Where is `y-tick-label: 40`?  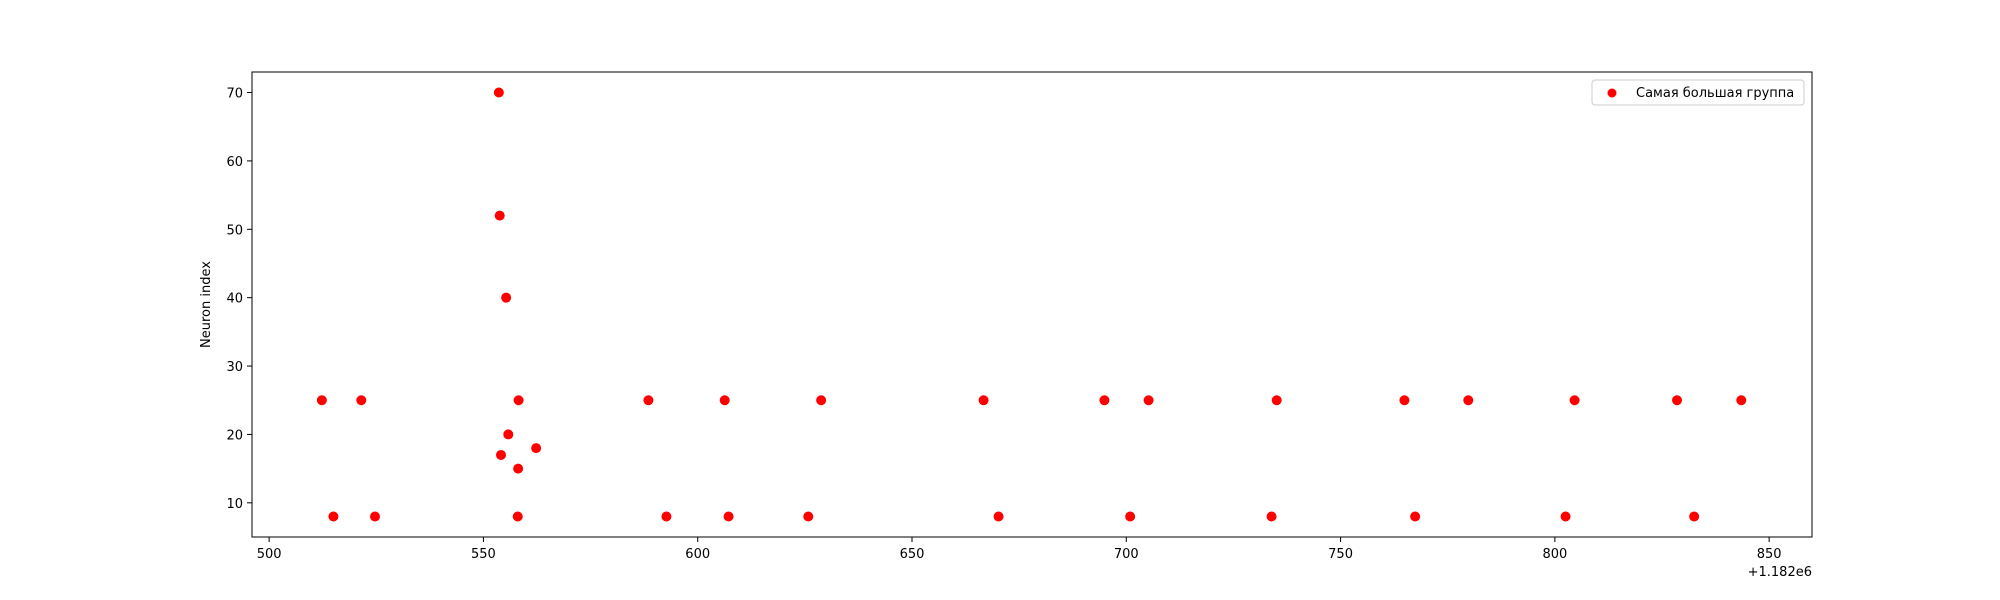
y-tick-label: 40 is located at coordinates (234, 299).